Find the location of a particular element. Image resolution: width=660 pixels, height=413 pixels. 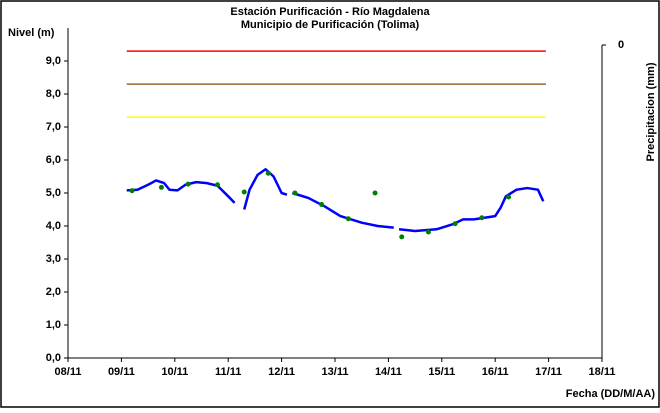

y-tick-label: 1,0 is located at coordinates (53, 325).